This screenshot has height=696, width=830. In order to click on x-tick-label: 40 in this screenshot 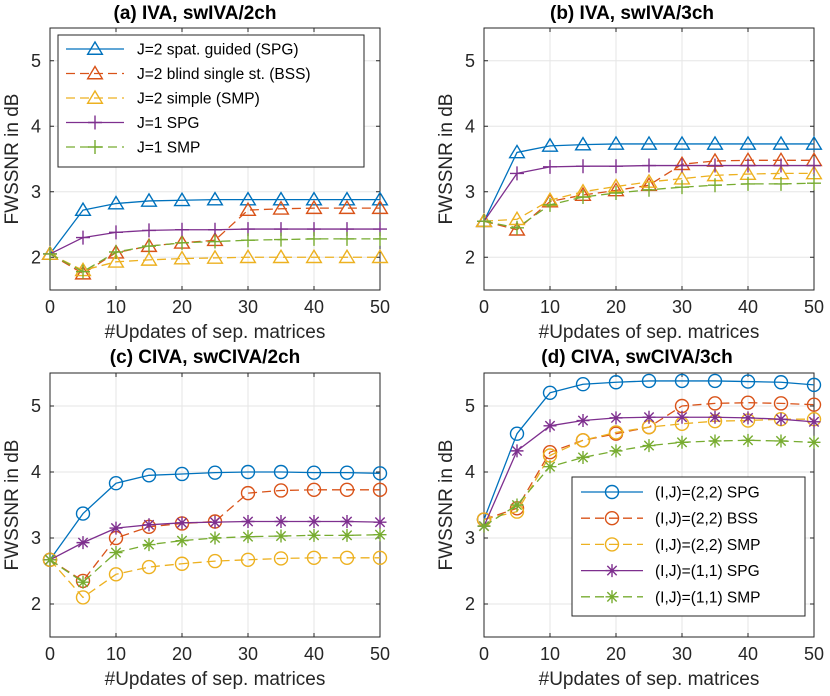, I will do `click(748, 307)`.